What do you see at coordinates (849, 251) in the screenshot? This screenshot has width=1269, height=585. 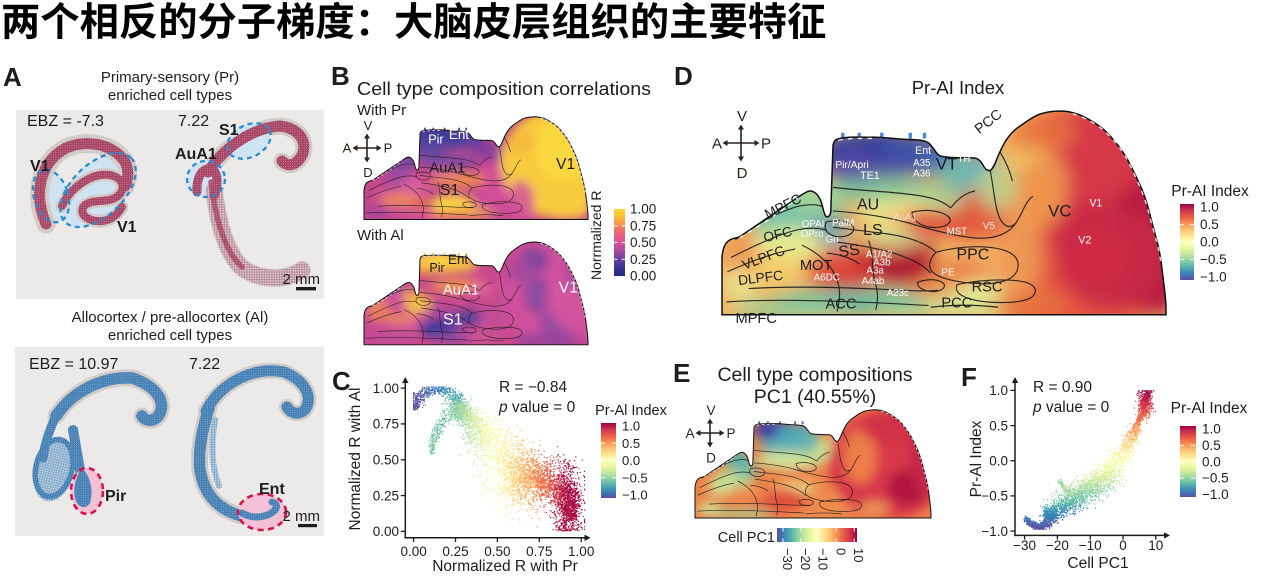 I see `svg-text: SS` at bounding box center [849, 251].